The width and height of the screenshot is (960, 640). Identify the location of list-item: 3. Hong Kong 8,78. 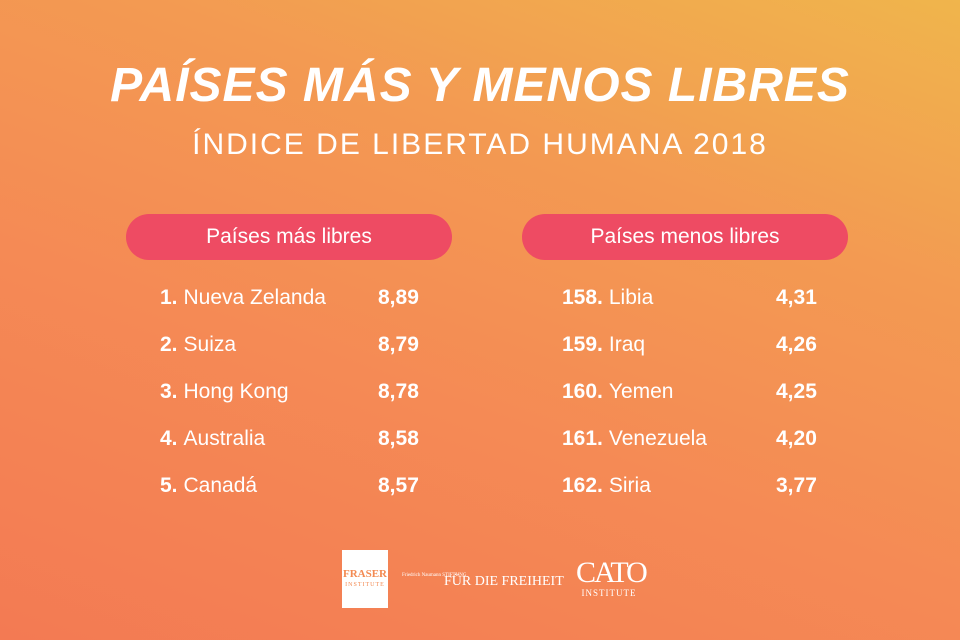
(289, 391).